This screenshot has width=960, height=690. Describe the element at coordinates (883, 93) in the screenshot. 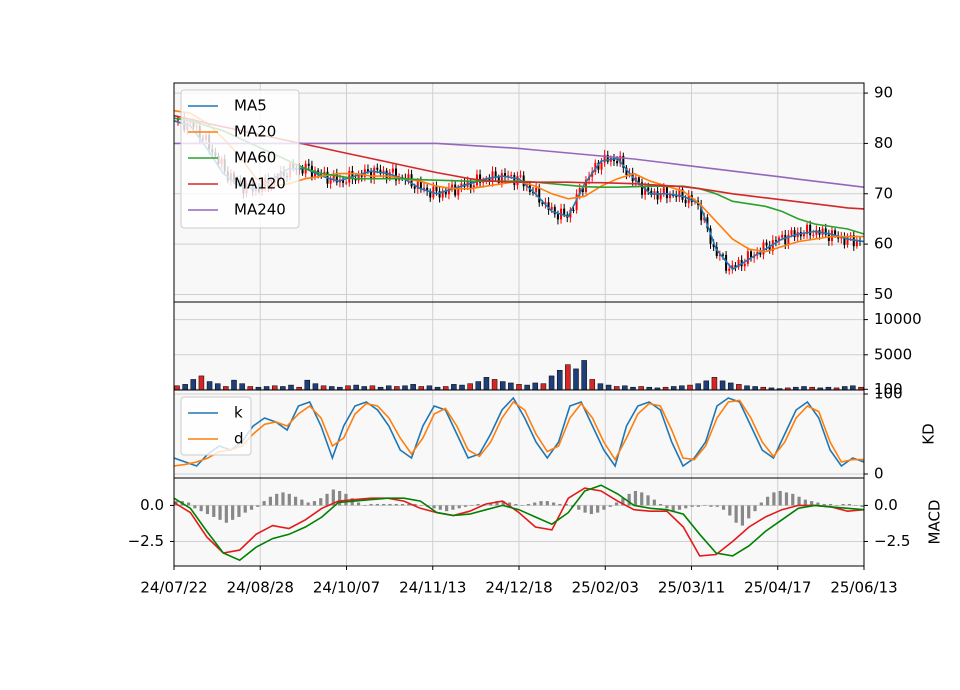

I see `y-tick-label-right: 90` at that location.